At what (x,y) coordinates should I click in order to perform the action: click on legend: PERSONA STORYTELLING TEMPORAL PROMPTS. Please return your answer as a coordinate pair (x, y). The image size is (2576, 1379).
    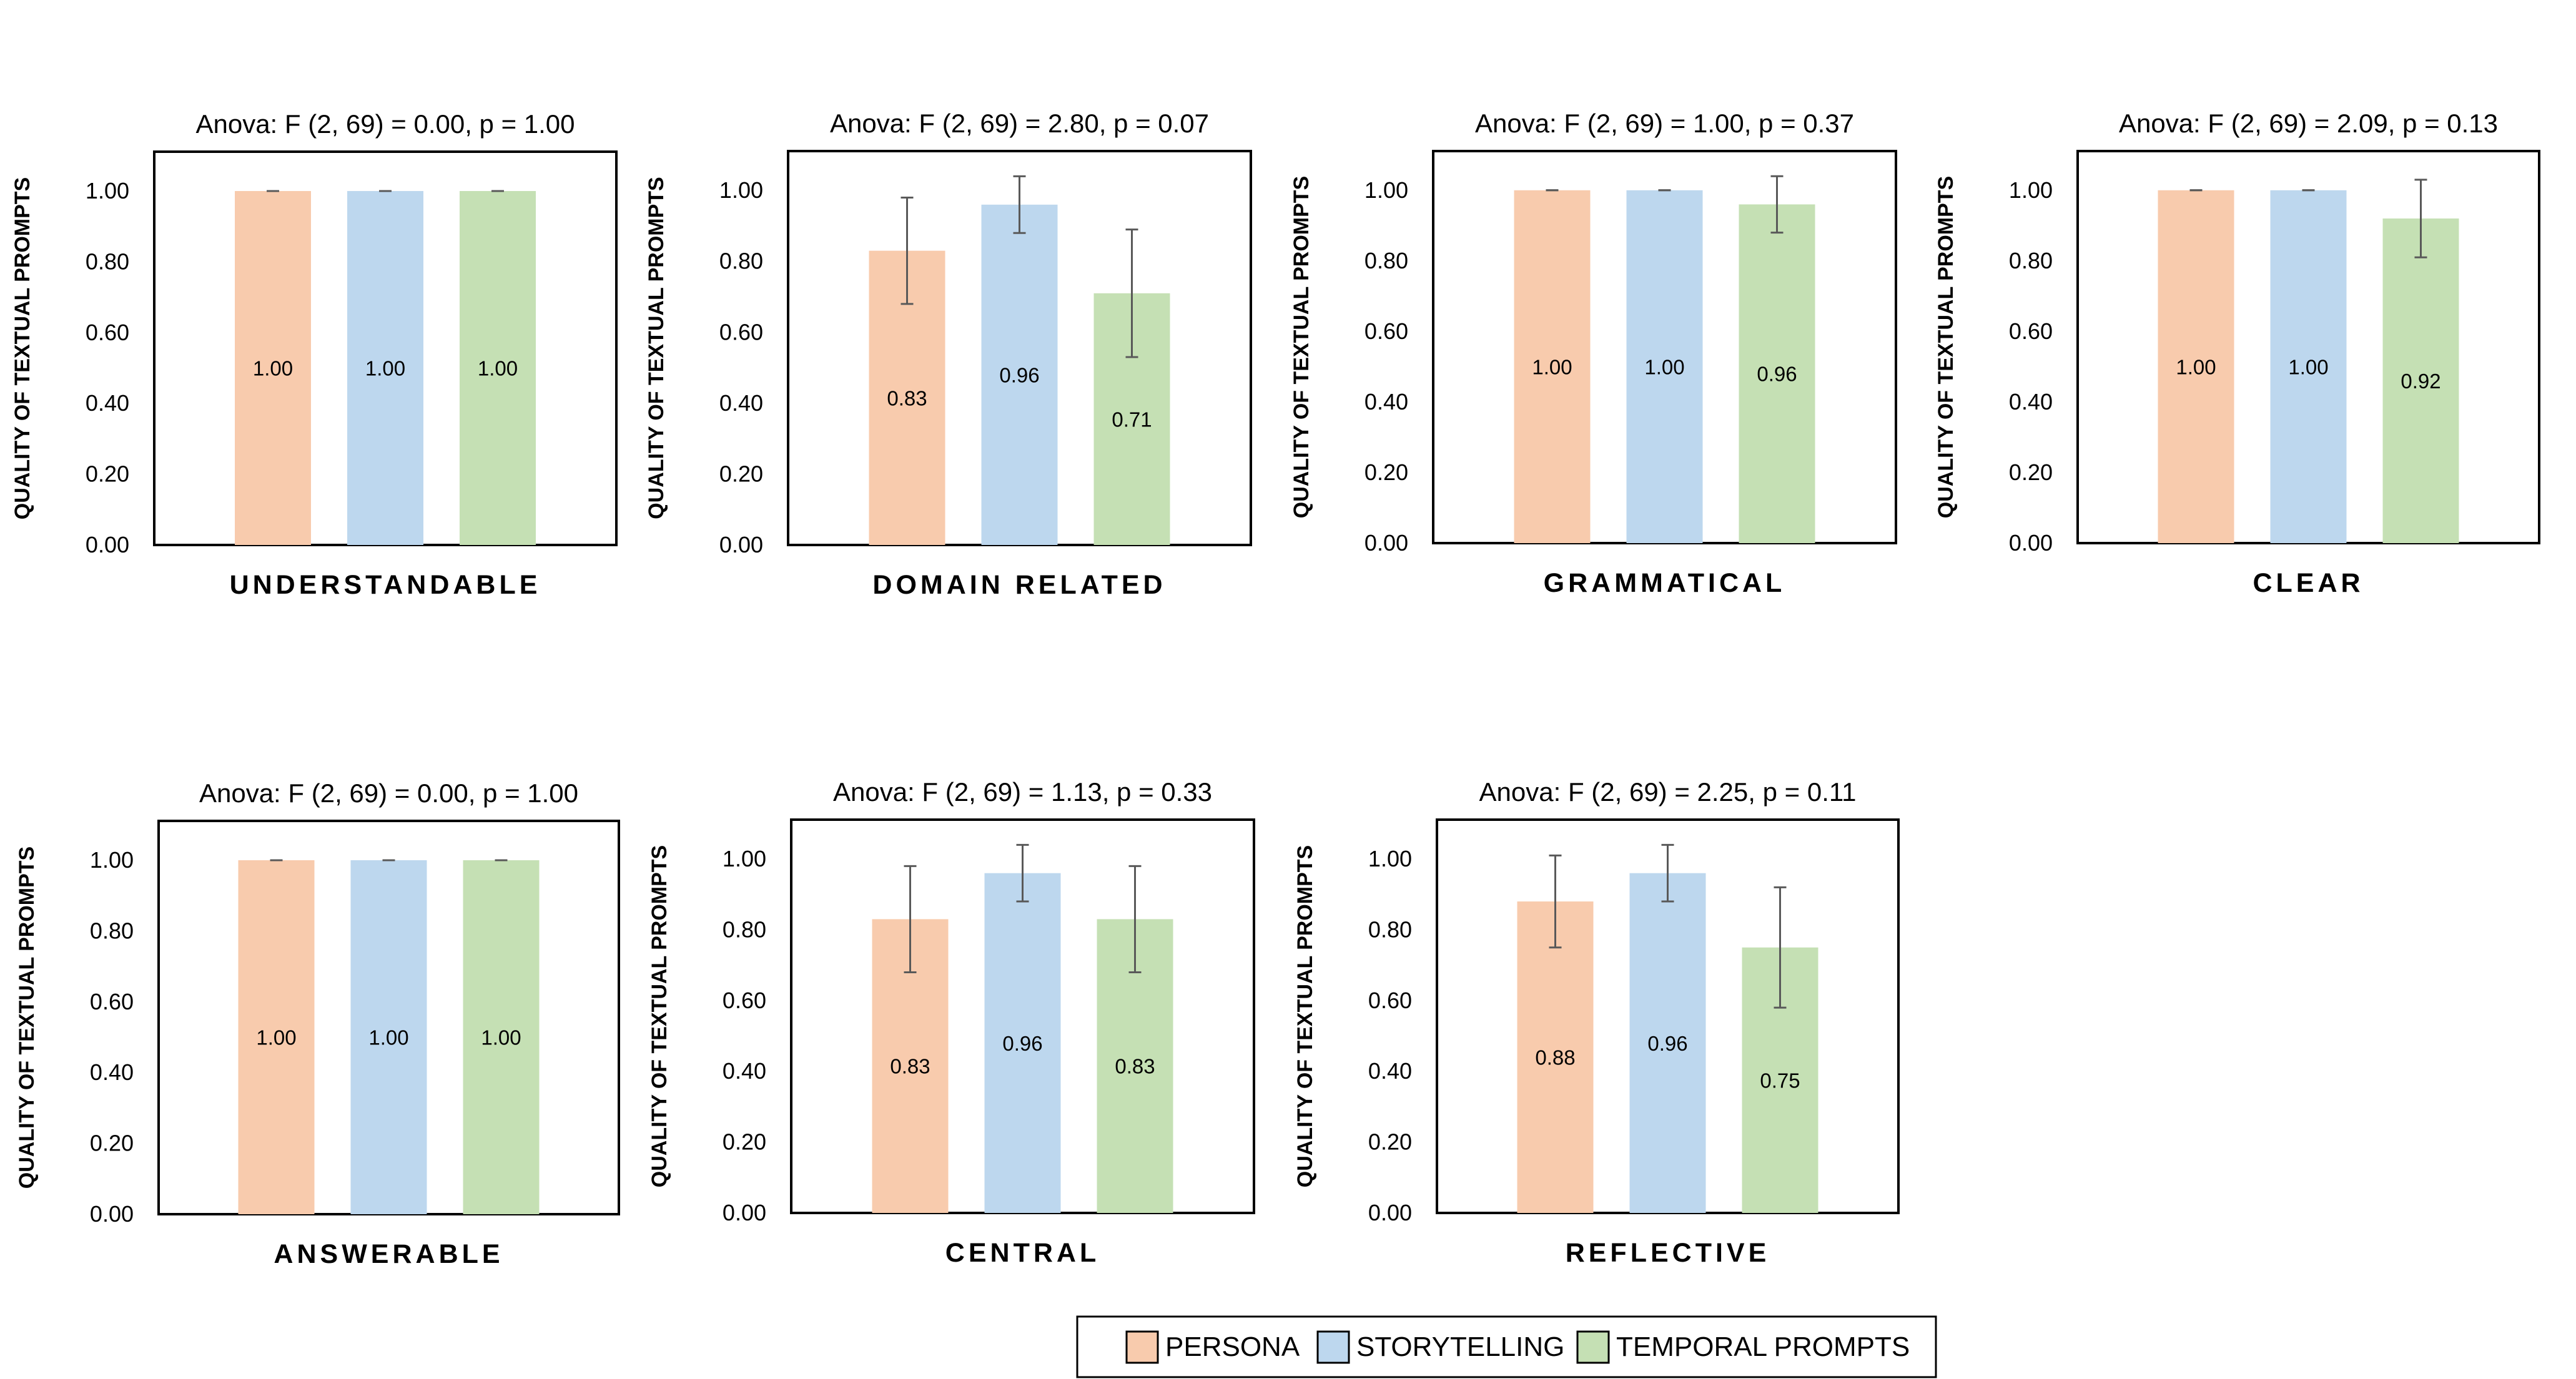
    Looking at the image, I should click on (1507, 1346).